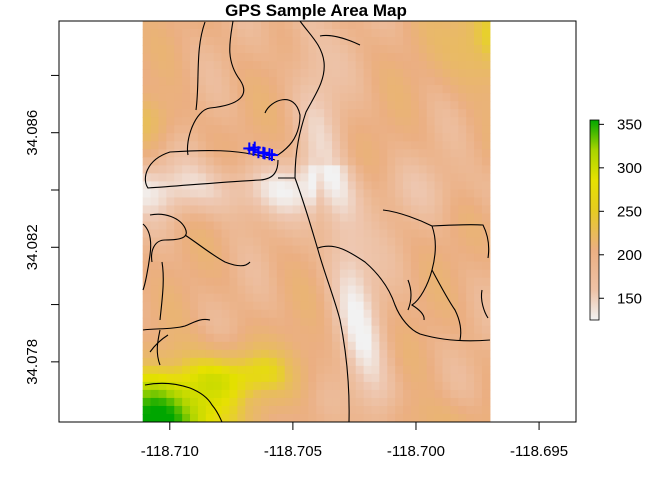 The image size is (672, 480). I want to click on legend-tick-label: 350, so click(629, 124).